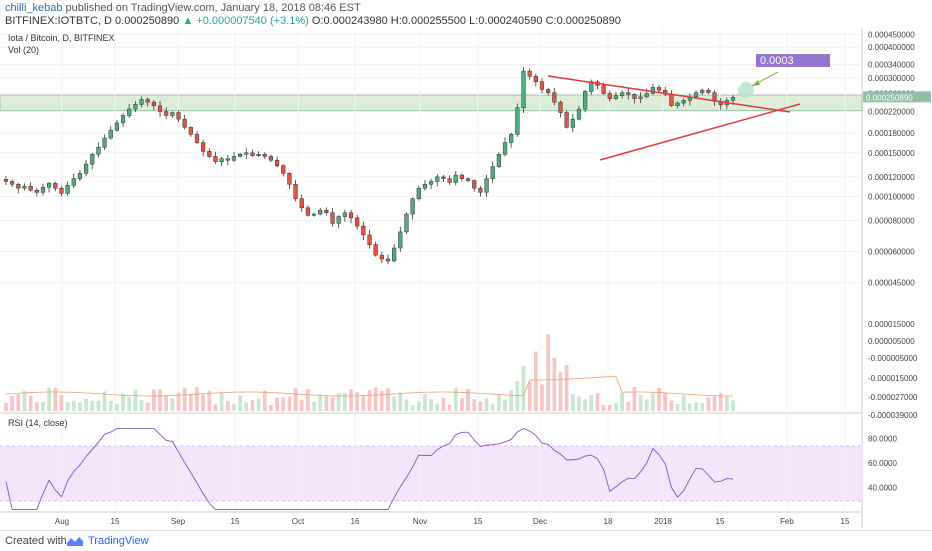 This screenshot has height=551, width=932. What do you see at coordinates (889, 97) in the screenshot?
I see `last-price-marker-text: 0.000250890` at bounding box center [889, 97].